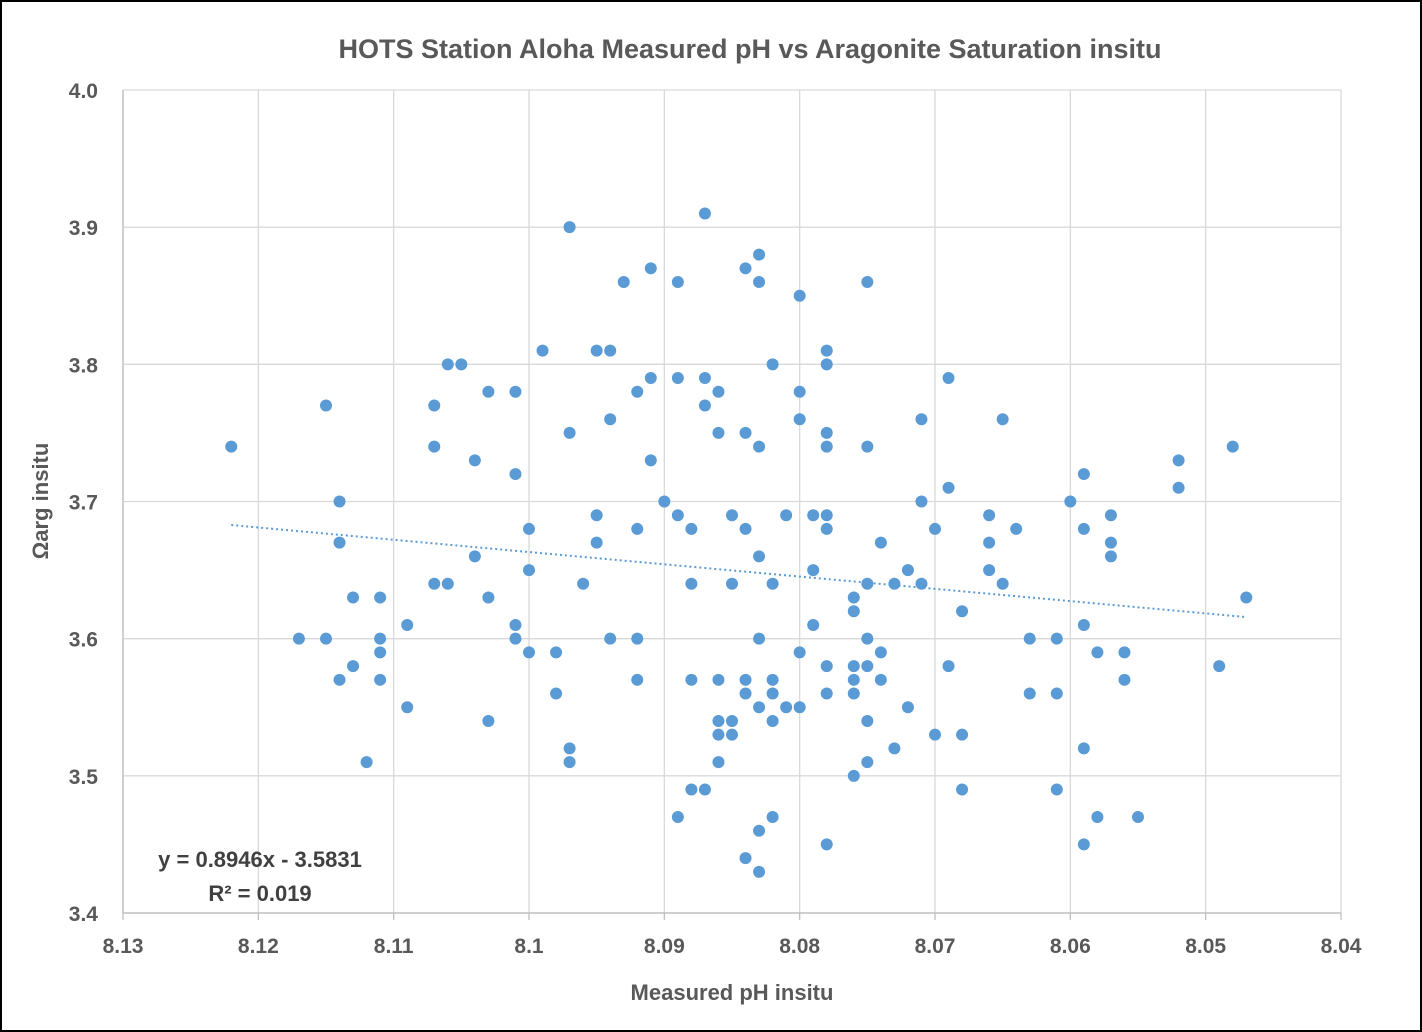 The height and width of the screenshot is (1032, 1422). What do you see at coordinates (1341, 946) in the screenshot?
I see `x-tick-label: 8.04` at bounding box center [1341, 946].